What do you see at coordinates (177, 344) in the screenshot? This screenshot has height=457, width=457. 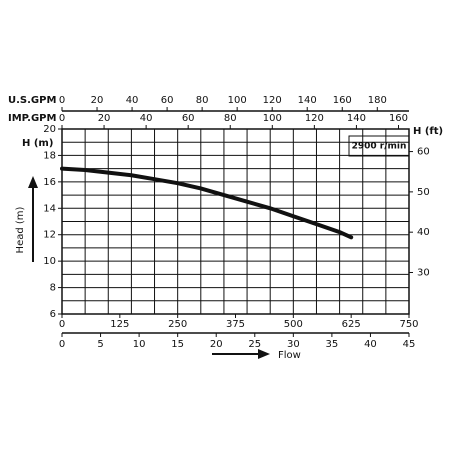 I see `m3h-tick-label: 15` at bounding box center [177, 344].